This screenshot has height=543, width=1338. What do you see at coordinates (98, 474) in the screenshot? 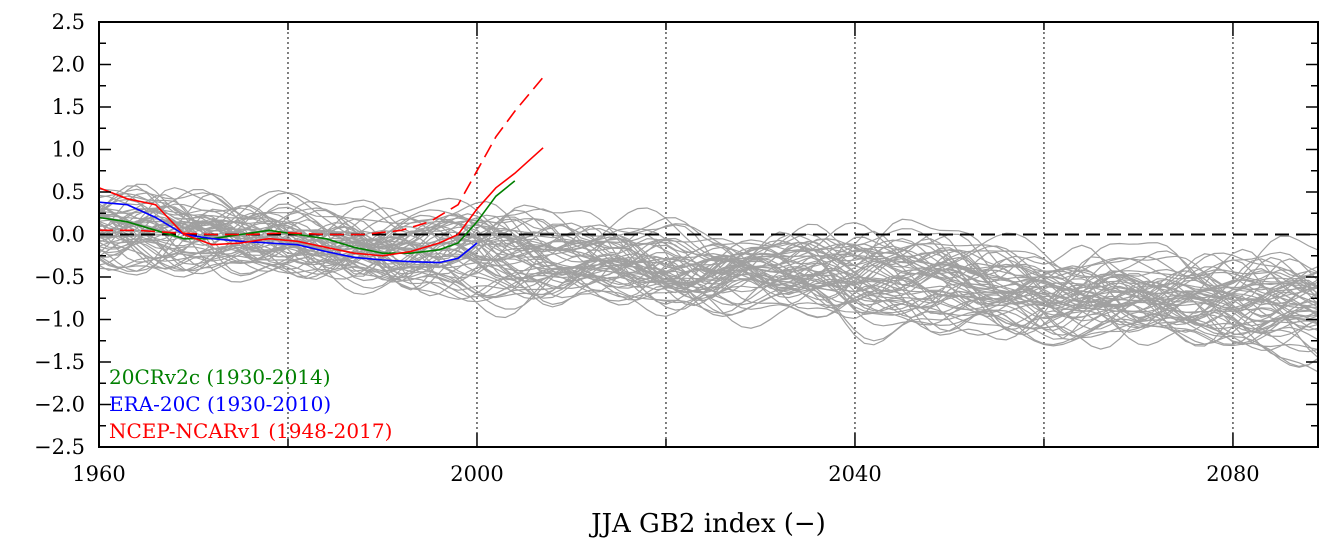
I see `x-tick-label: 1960` at bounding box center [98, 474].